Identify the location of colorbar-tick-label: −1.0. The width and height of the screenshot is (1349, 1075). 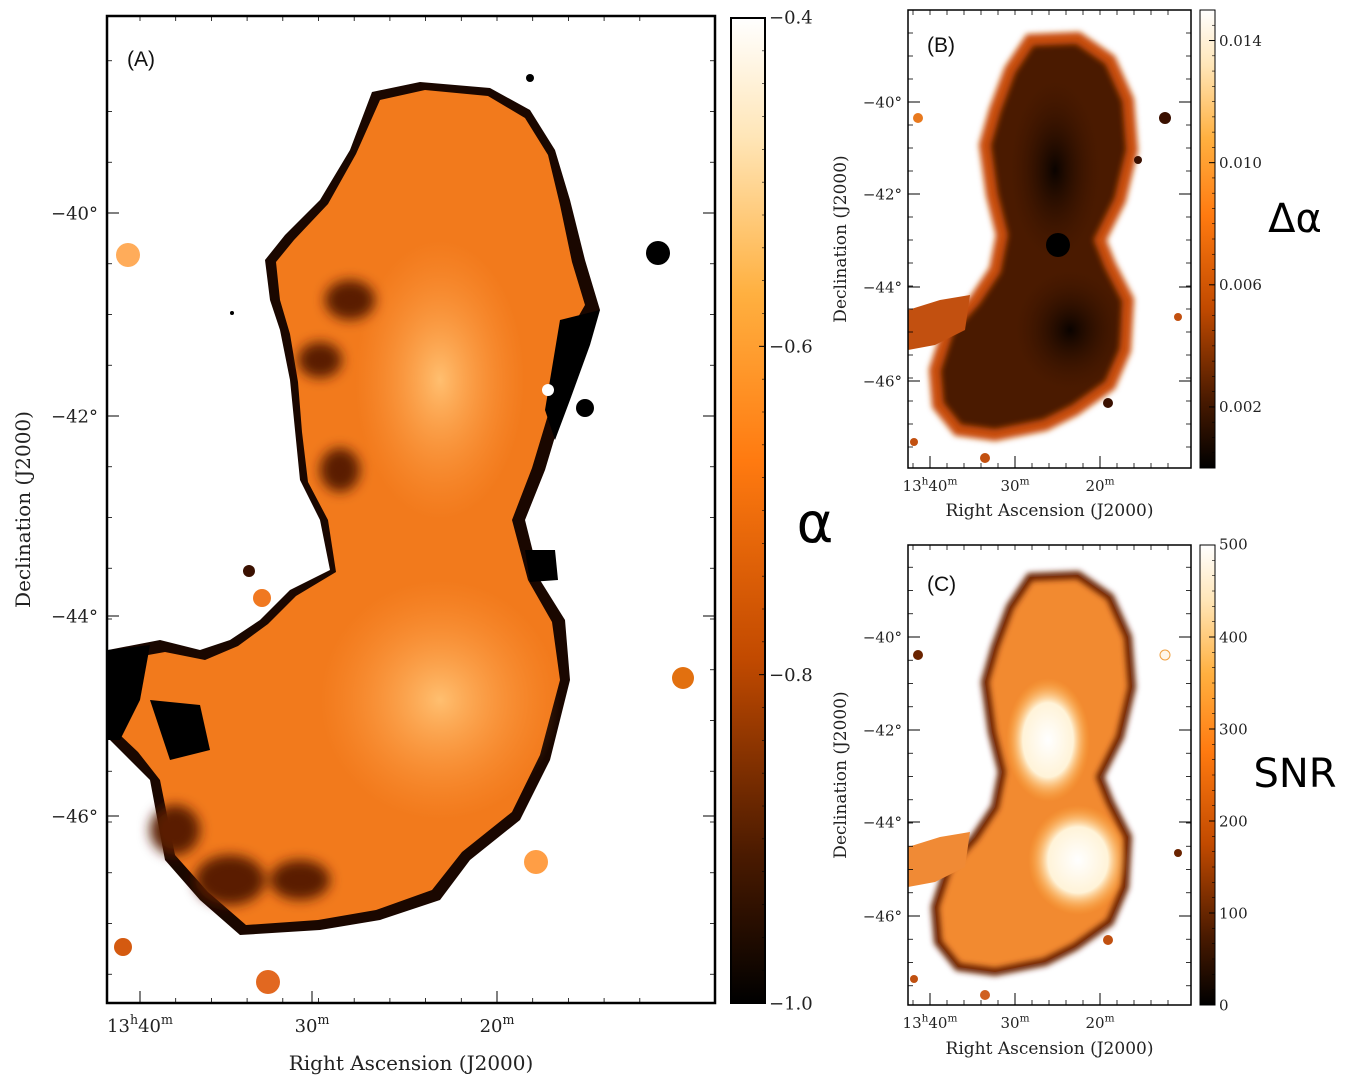
(791, 1003).